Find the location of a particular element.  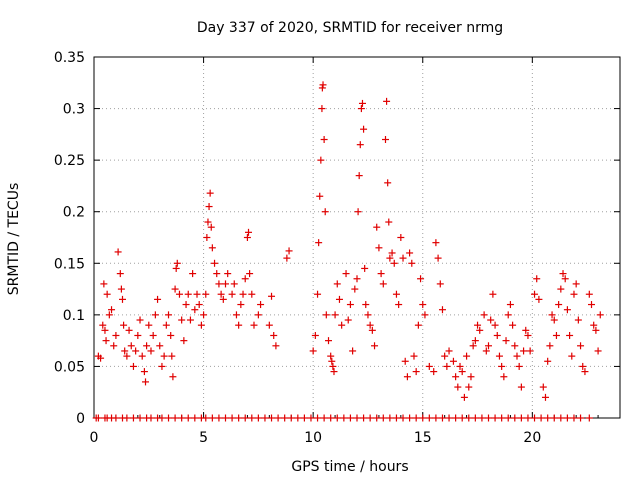

y-tick-label: 0.1 is located at coordinates (74, 316).